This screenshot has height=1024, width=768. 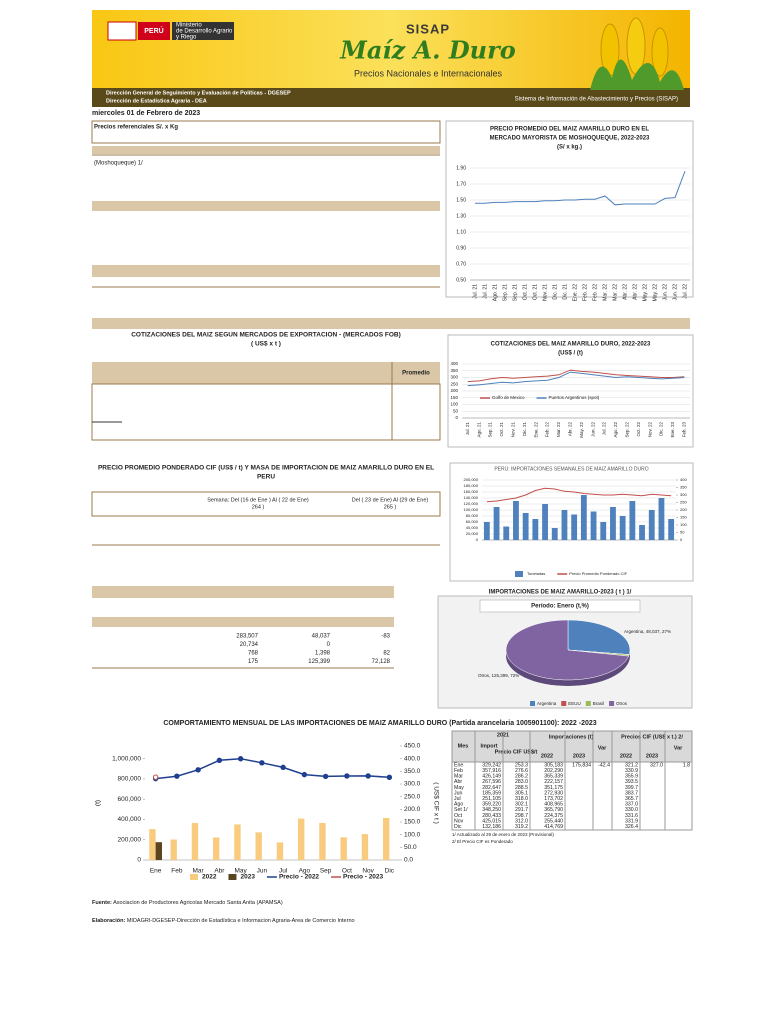 I want to click on table-cell: Jun, so click(x=458, y=793).